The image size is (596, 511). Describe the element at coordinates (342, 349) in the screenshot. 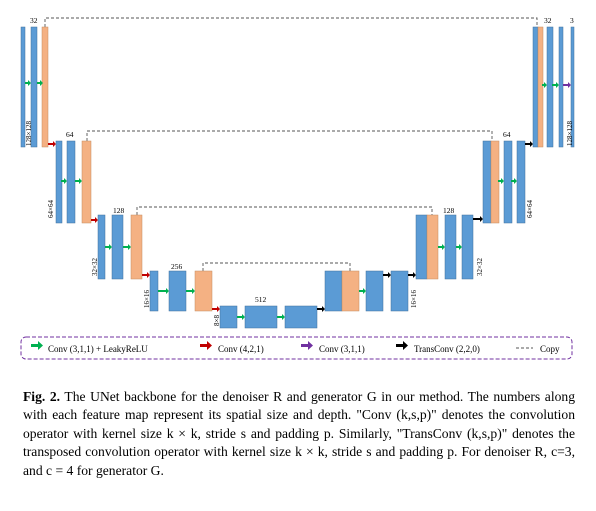

I see `legend-conv-plain-label: Conv (3,1,1)` at that location.